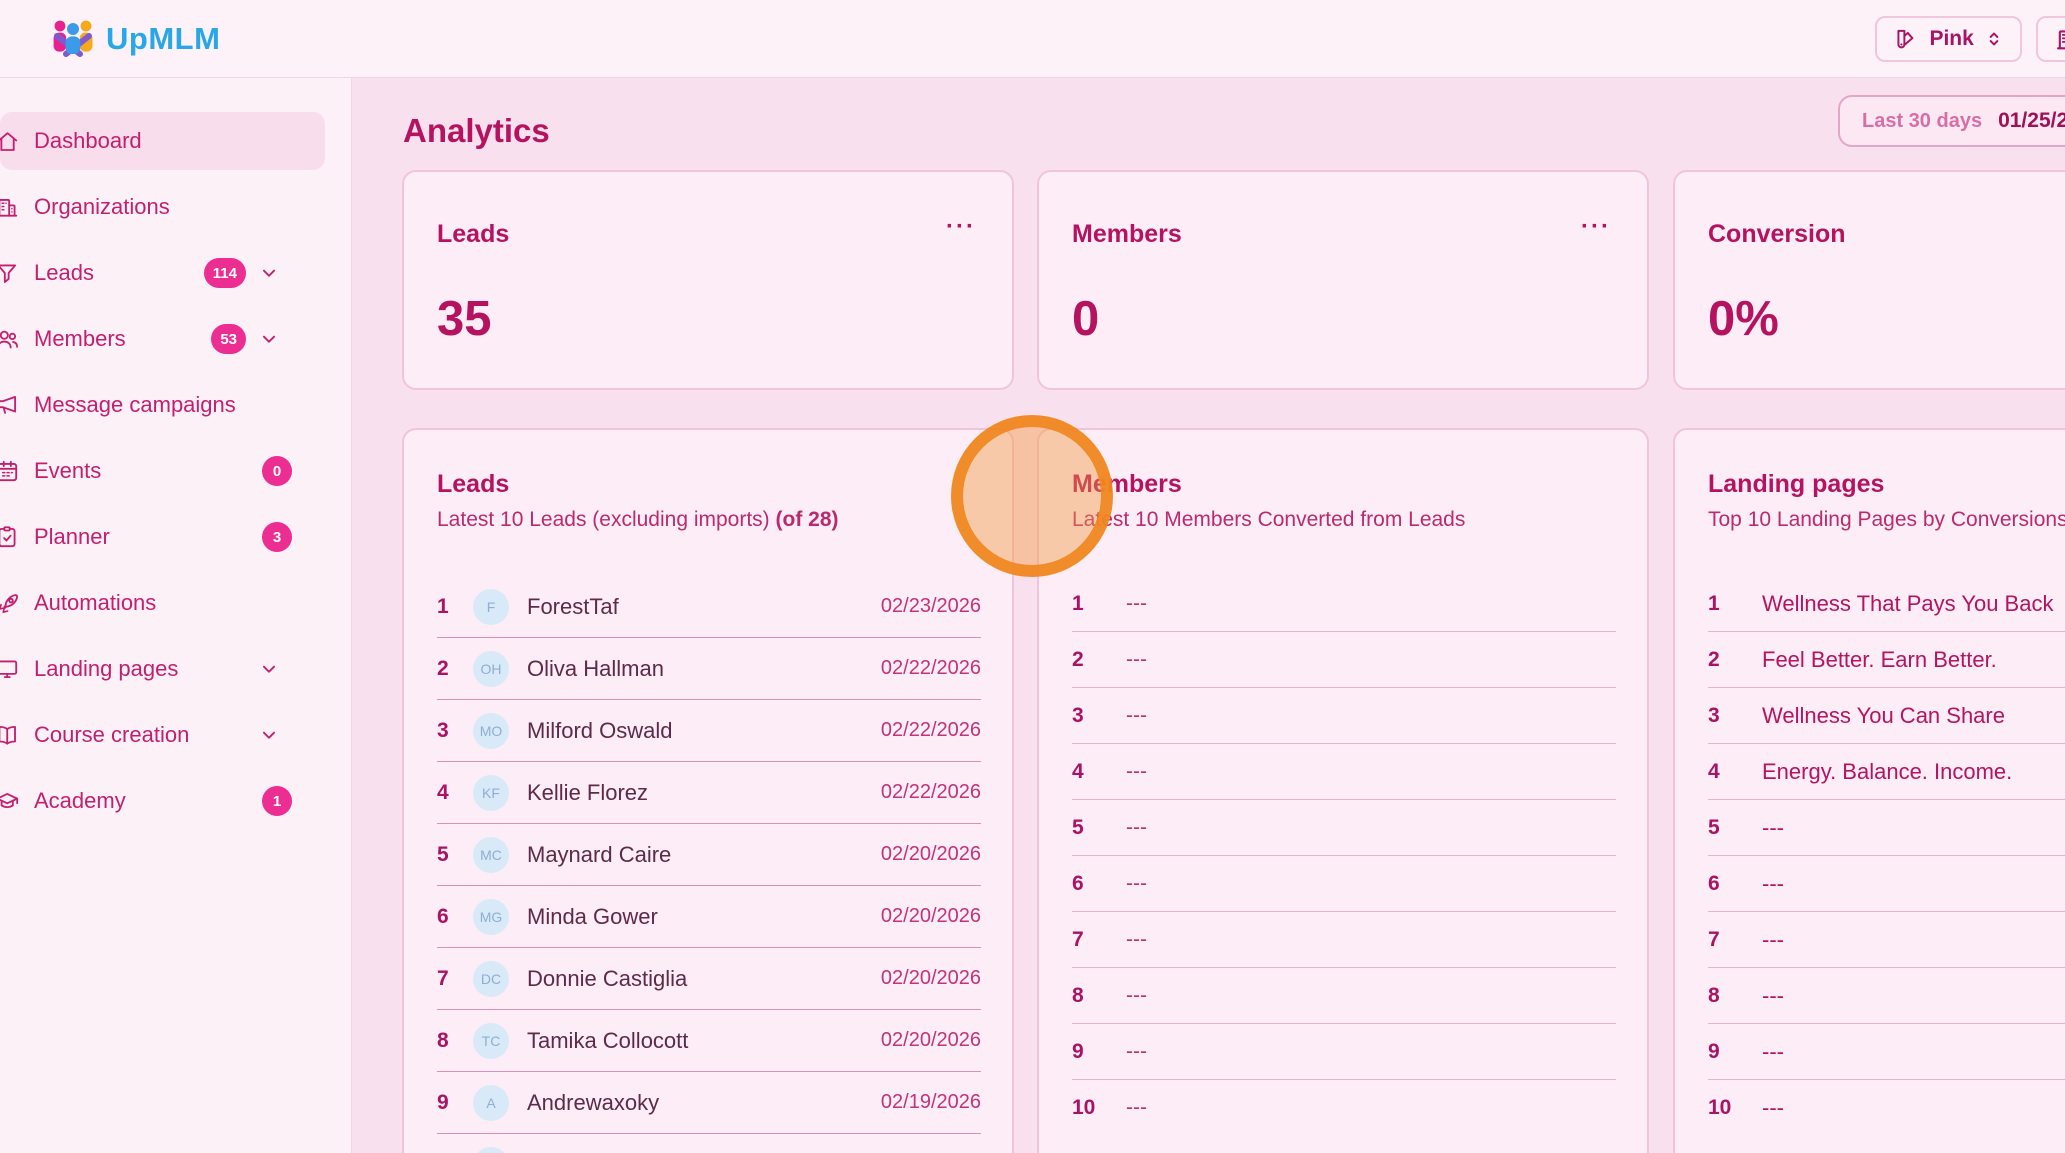  I want to click on landing-page-row: 9 ---, so click(1886, 1052).